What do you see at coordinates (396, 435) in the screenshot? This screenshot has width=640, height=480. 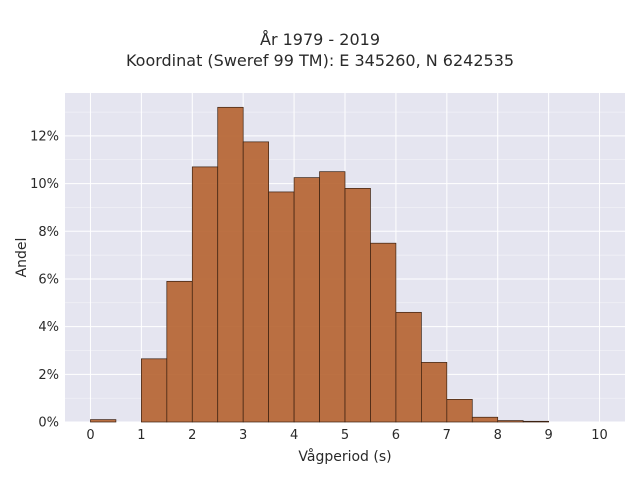 I see `x-tick-label: 6` at bounding box center [396, 435].